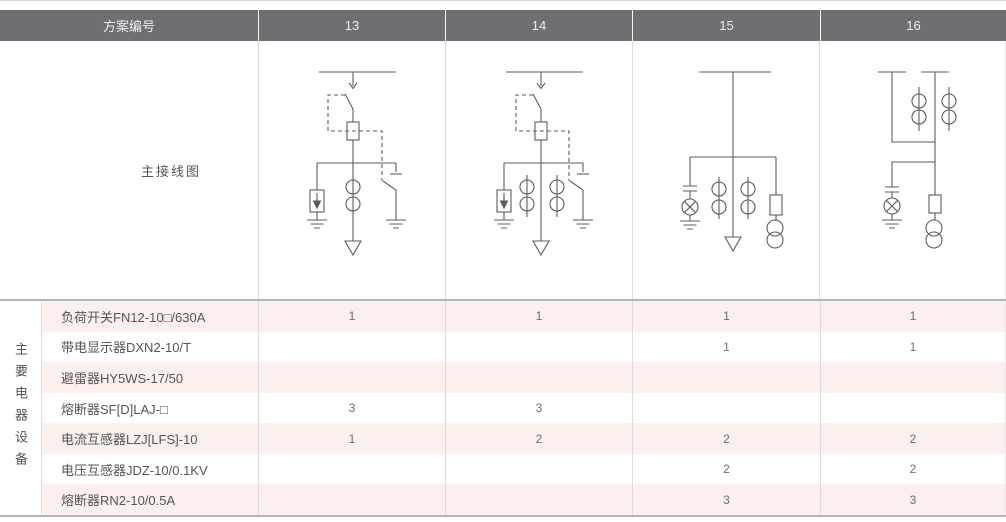 The width and height of the screenshot is (1006, 522). What do you see at coordinates (732, 162) in the screenshot?
I see `circuit-diagram-15-icon` at bounding box center [732, 162].